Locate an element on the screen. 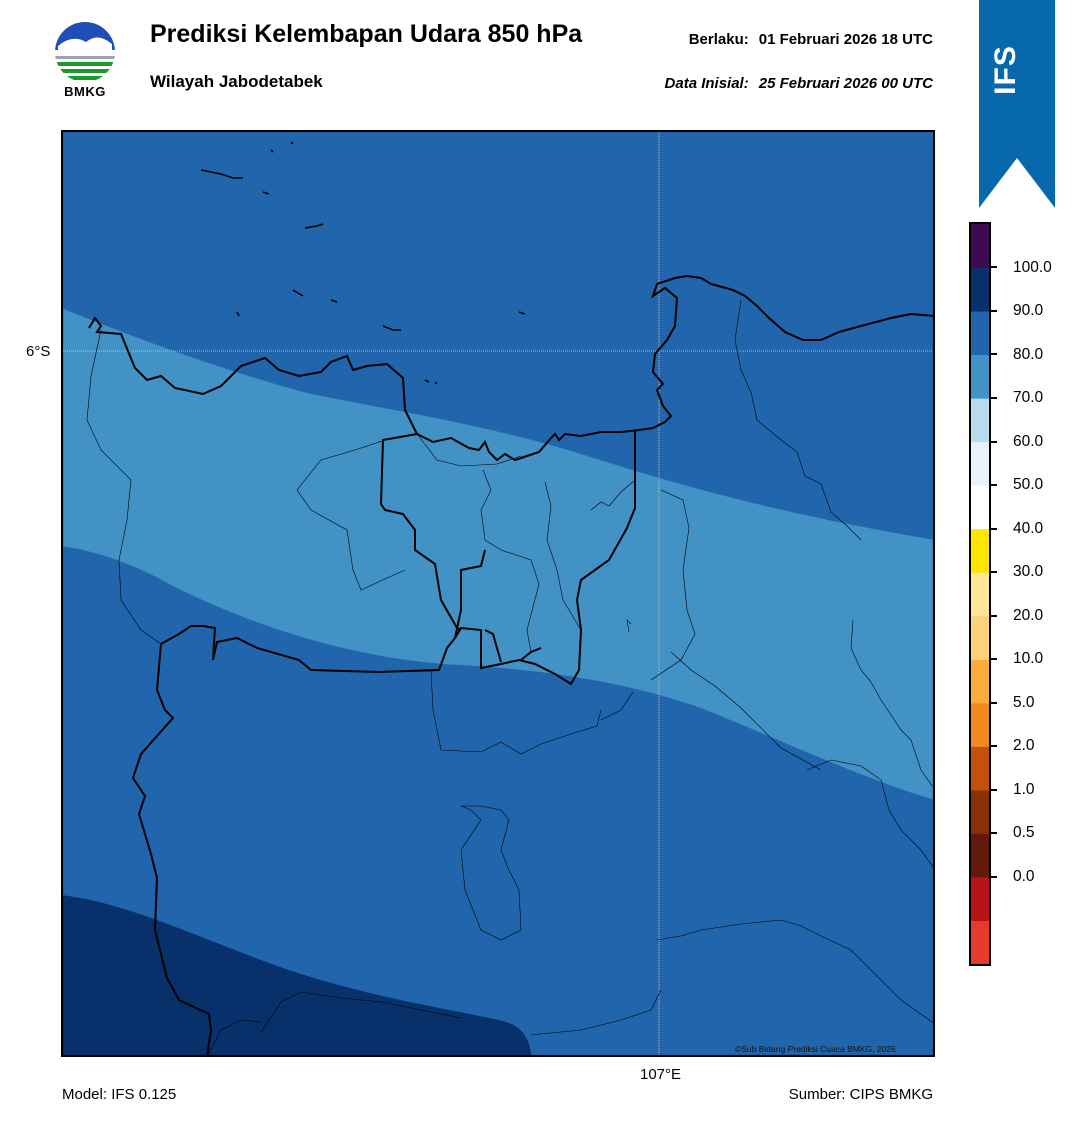 The width and height of the screenshot is (1081, 1128). valid-time: Berlaku: 01 Februari 2026 18 UTC is located at coordinates (811, 39).